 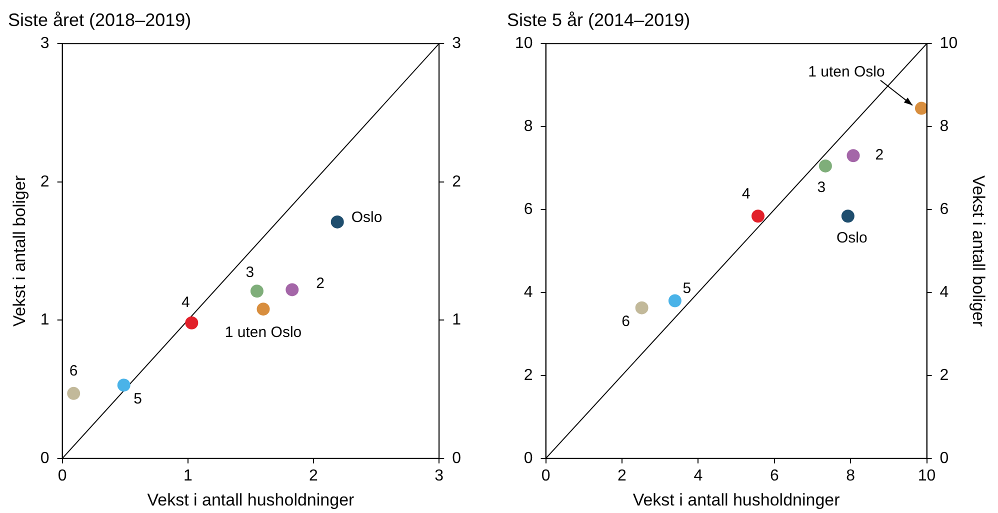 I want to click on y-tick-label: 4, so click(x=528, y=292).